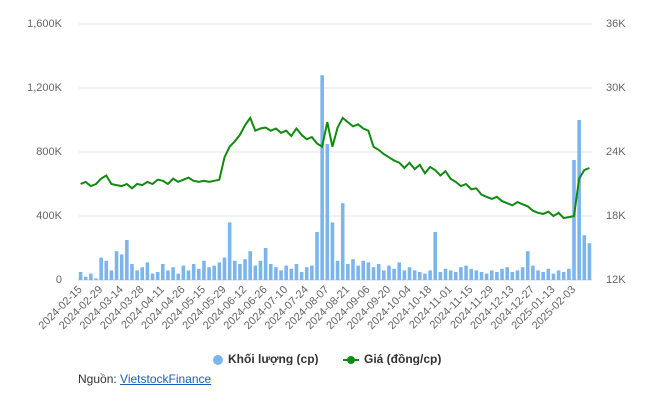 The height and width of the screenshot is (405, 670). I want to click on legend-label: Khối lượng (cp), so click(273, 358).